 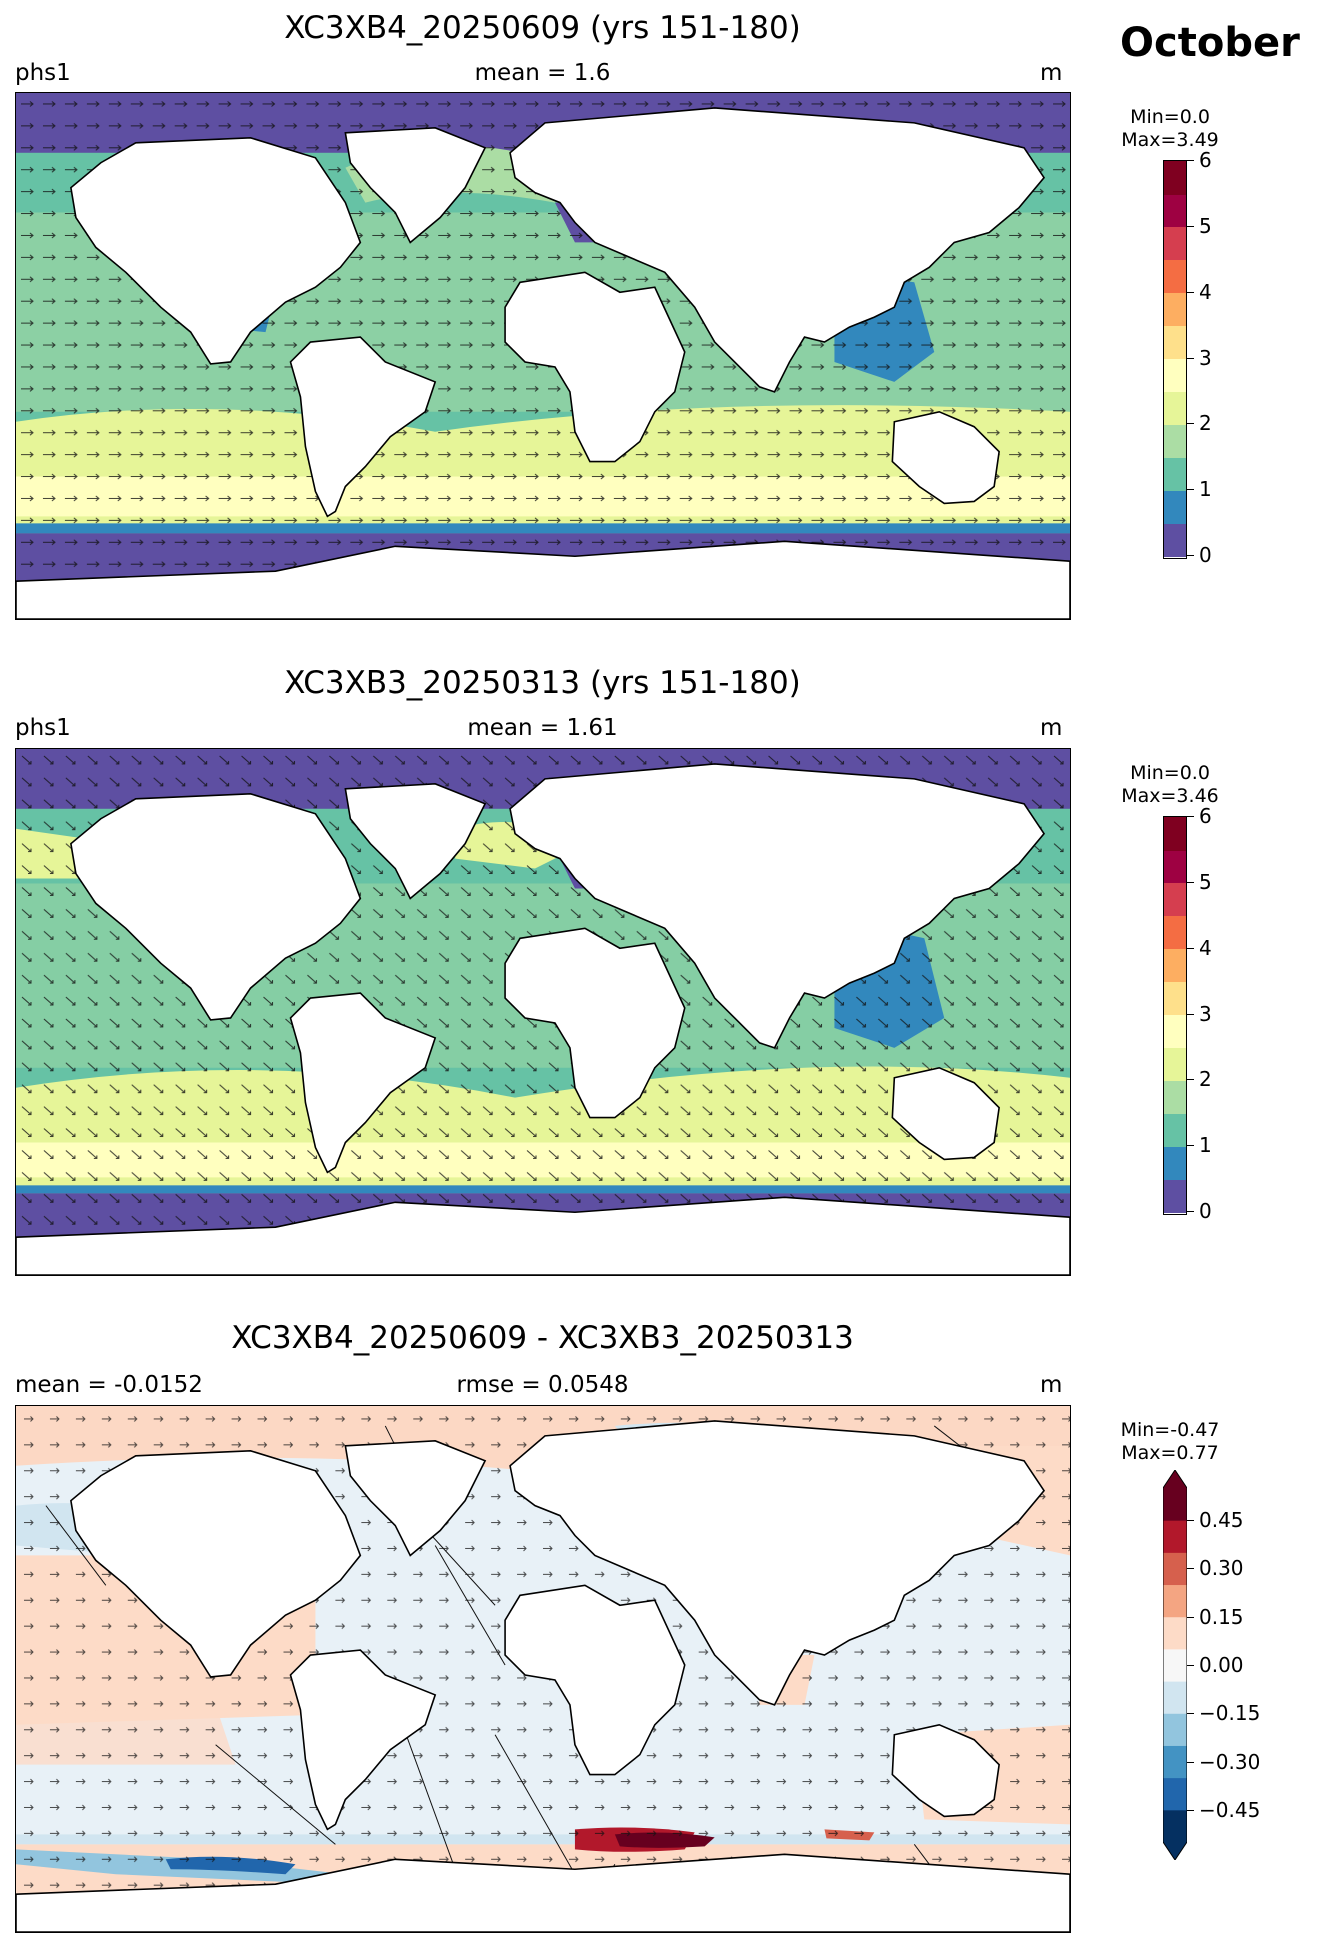 I want to click on diverging-colorbar-svg, so click(x=1175, y=1665).